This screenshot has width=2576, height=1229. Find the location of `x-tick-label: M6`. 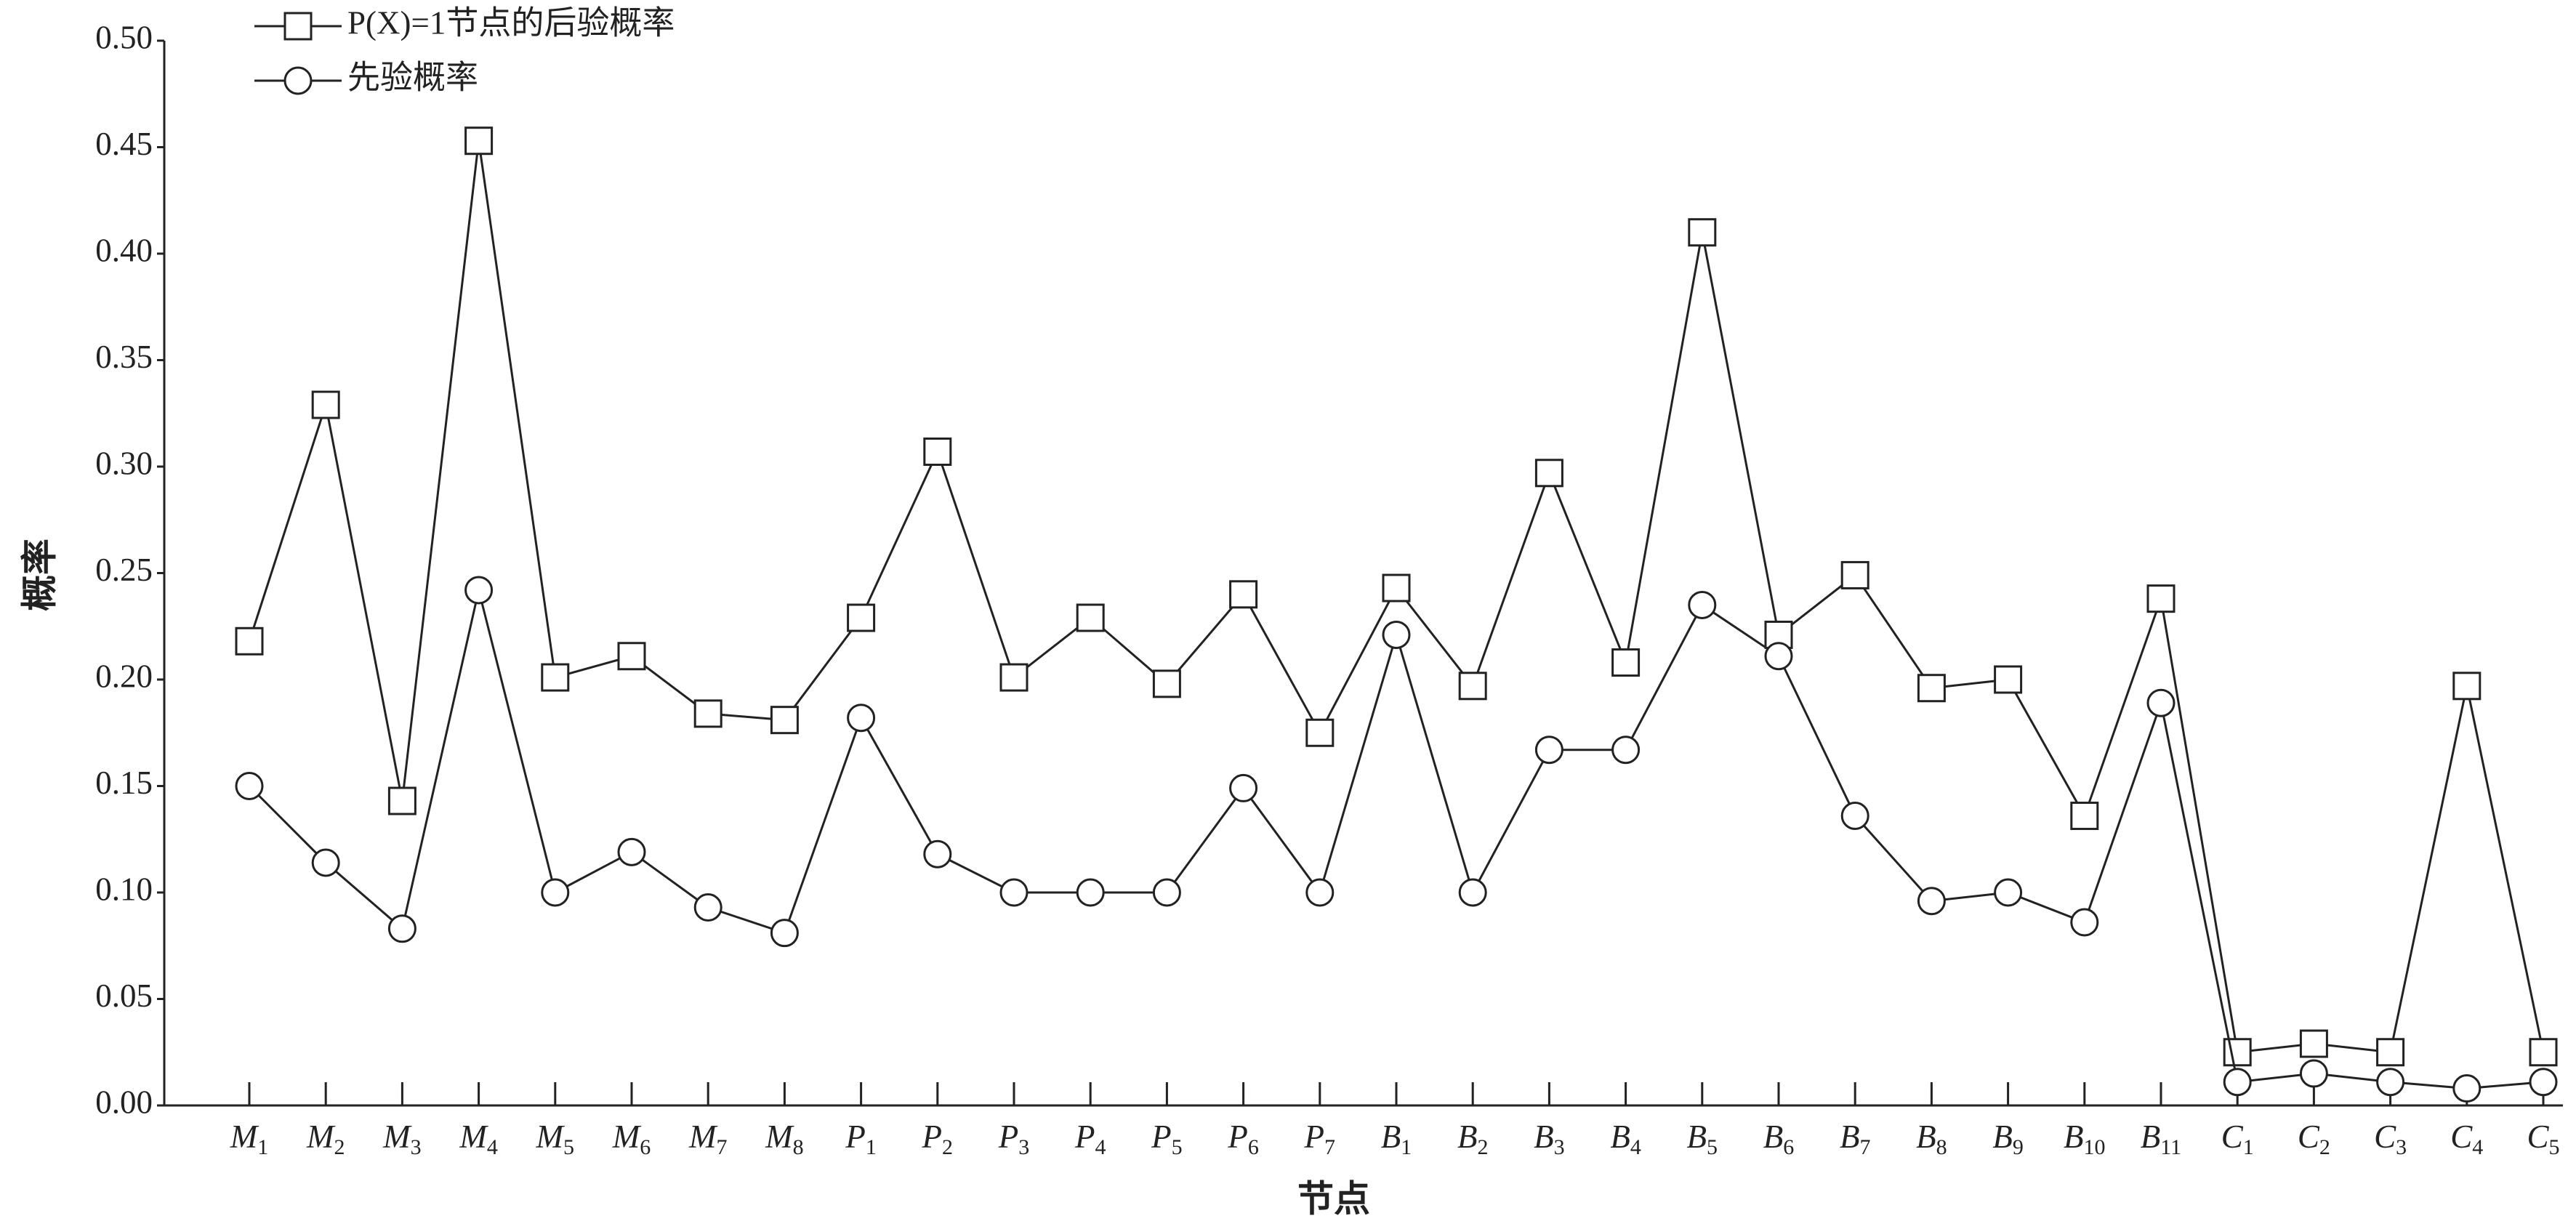

x-tick-label: M6 is located at coordinates (631, 1139).